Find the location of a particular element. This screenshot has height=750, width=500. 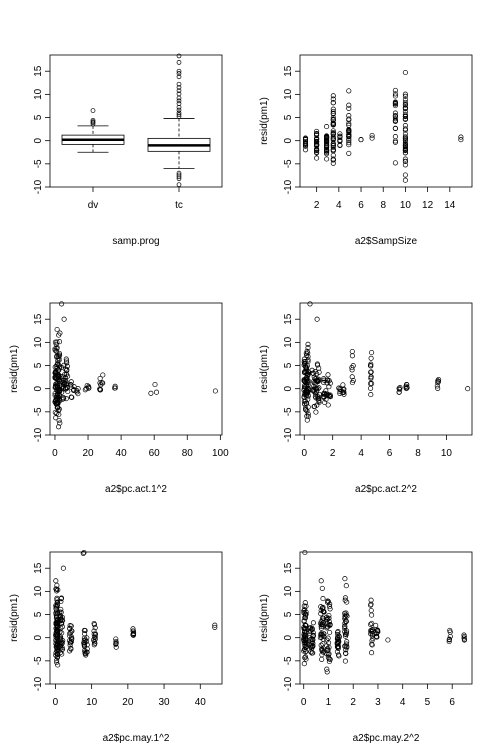

x-tick-label: 60 is located at coordinates (155, 453).